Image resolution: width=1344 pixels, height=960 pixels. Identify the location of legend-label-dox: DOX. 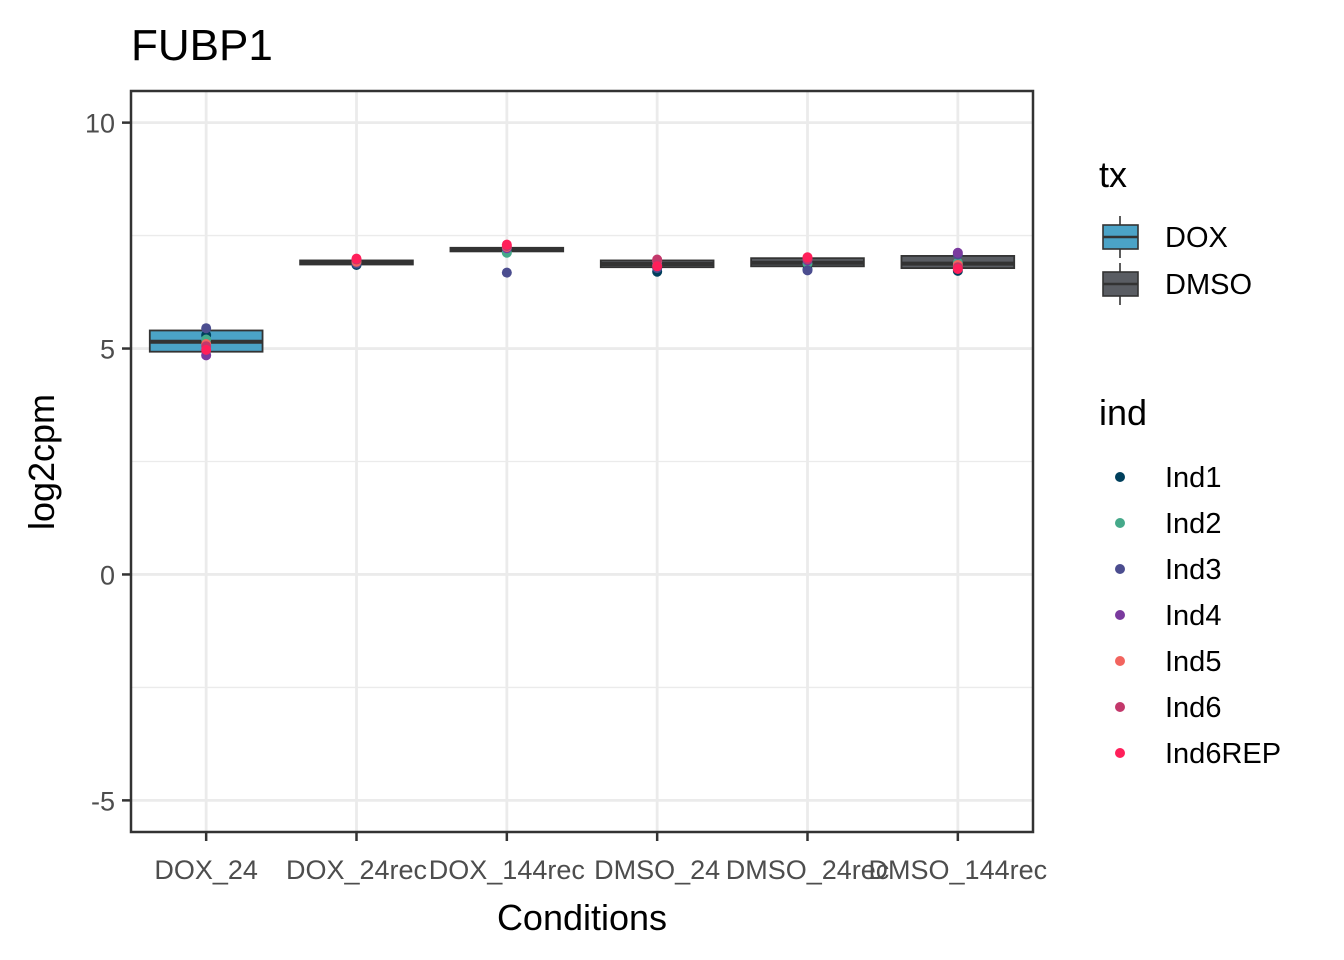
(1196, 238).